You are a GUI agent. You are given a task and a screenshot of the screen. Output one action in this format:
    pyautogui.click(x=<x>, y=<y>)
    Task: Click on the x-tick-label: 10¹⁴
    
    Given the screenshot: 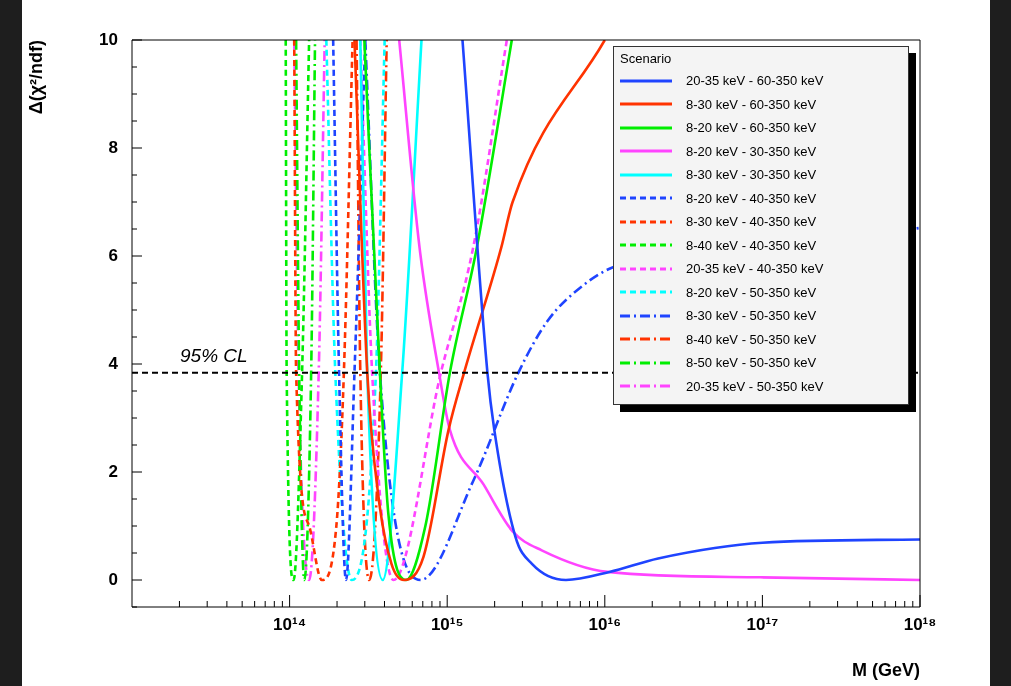 What is the action you would take?
    pyautogui.click(x=290, y=624)
    